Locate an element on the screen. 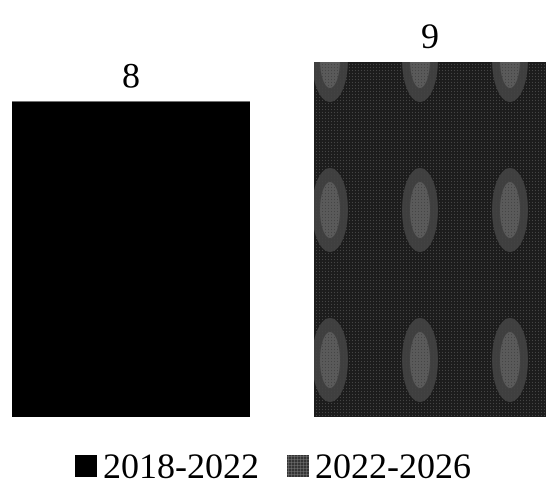 Image resolution: width=546 pixels, height=491 pixels. data-label-2018-2022: 8 is located at coordinates (131, 75).